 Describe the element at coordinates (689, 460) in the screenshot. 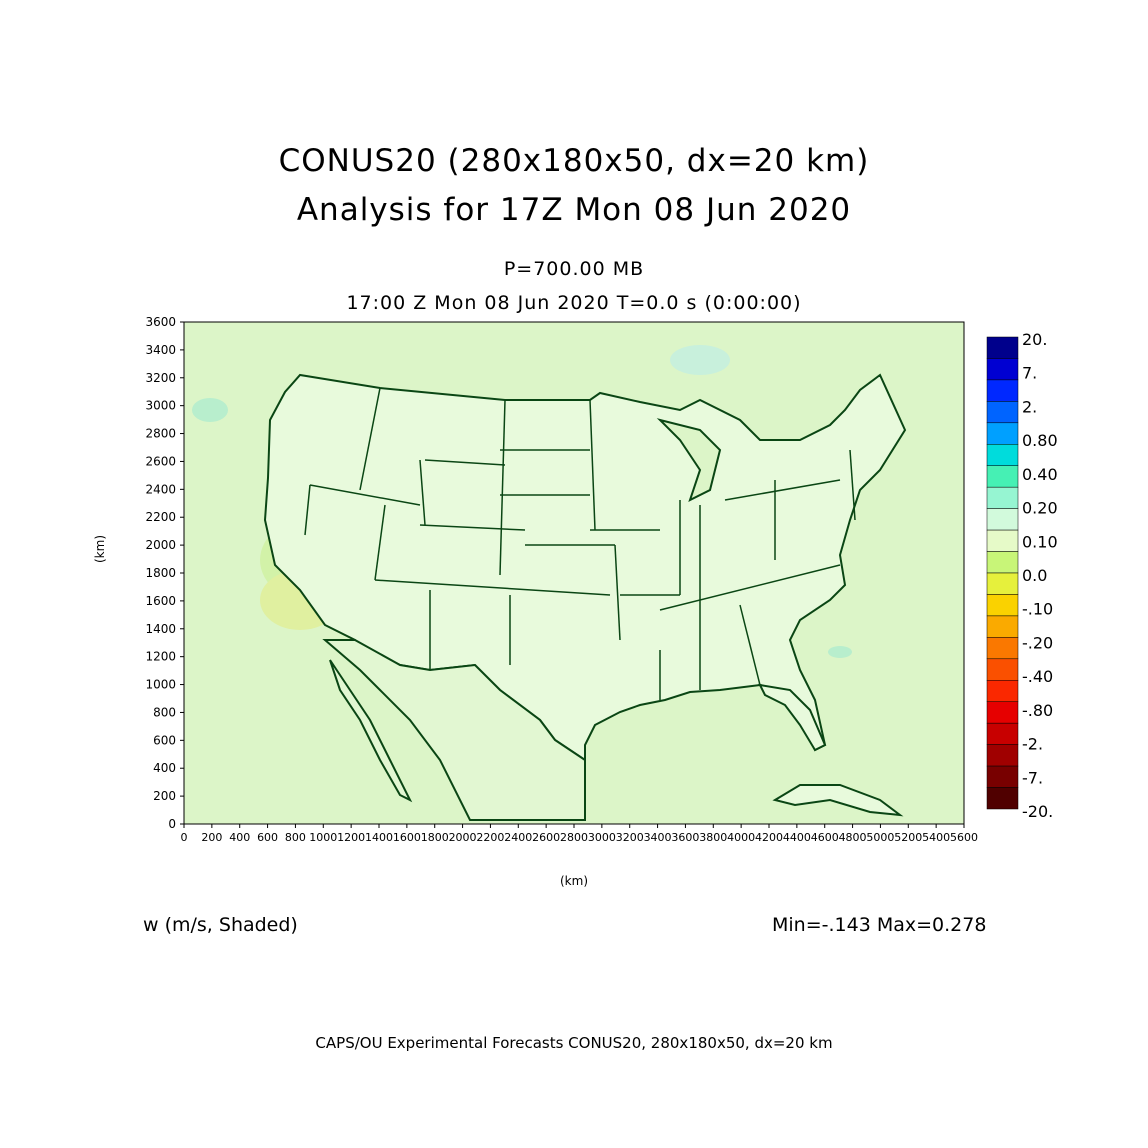

I see `great-lakes` at that location.